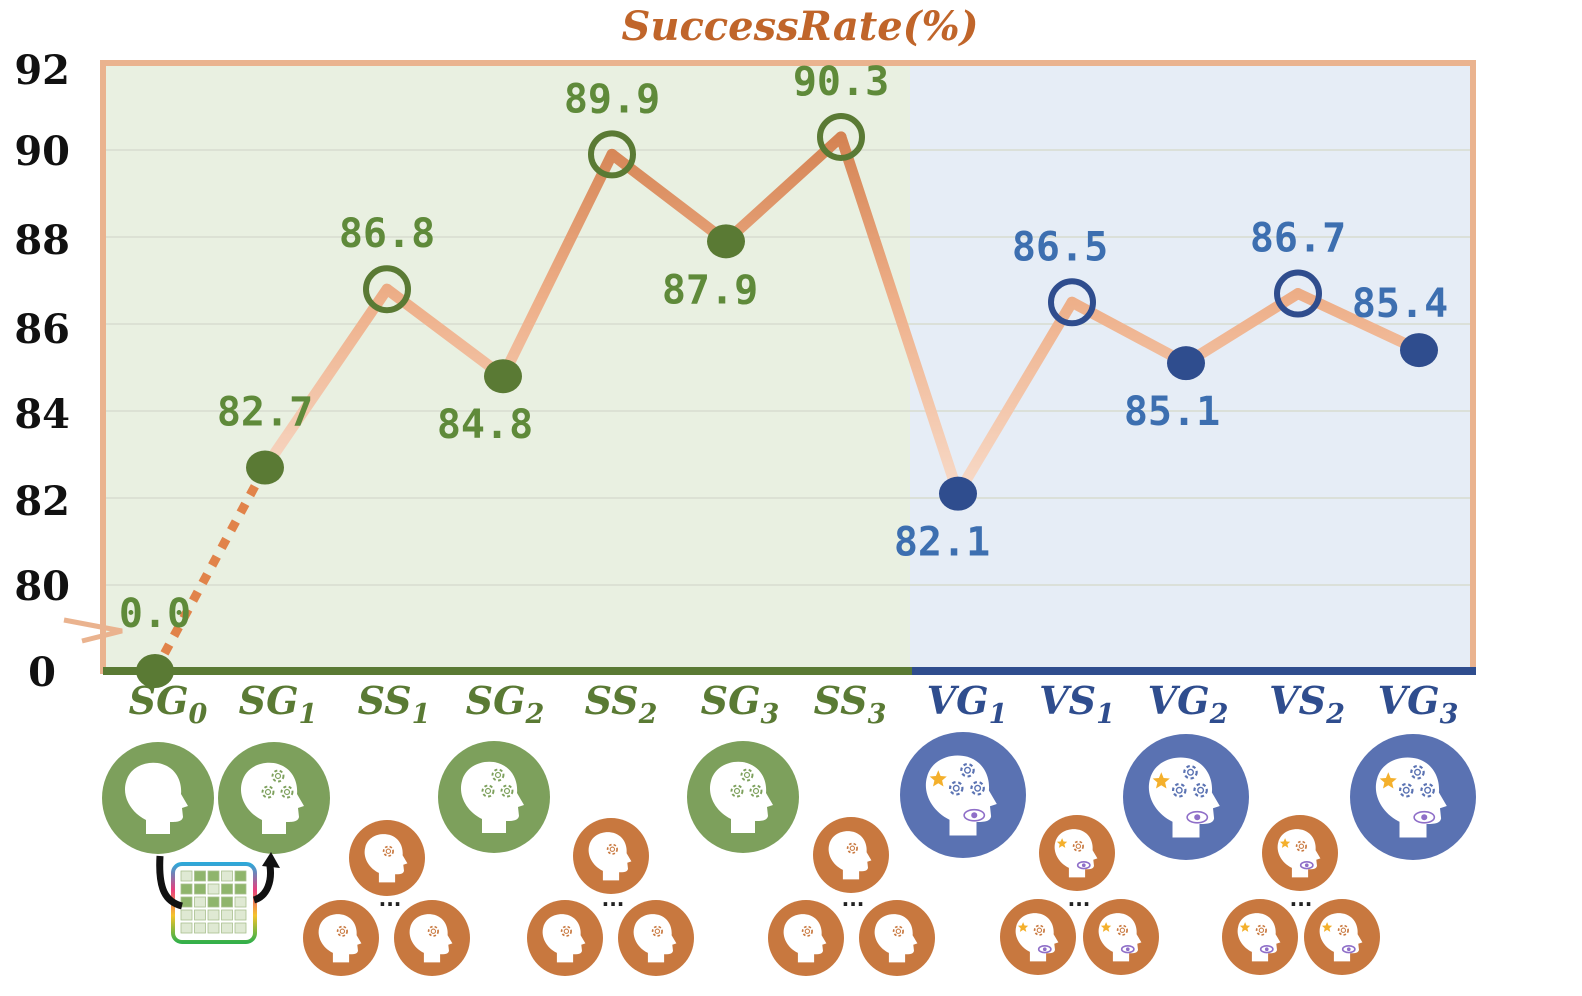 This screenshot has height=996, width=1582. What do you see at coordinates (168, 704) in the screenshot?
I see `x-tick-label: SG0` at bounding box center [168, 704].